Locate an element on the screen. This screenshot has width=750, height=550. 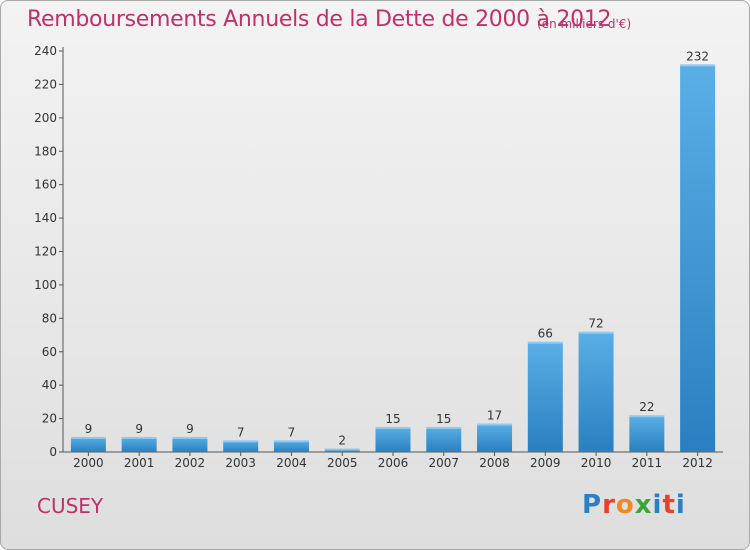
bar-2001 is located at coordinates (139, 444).